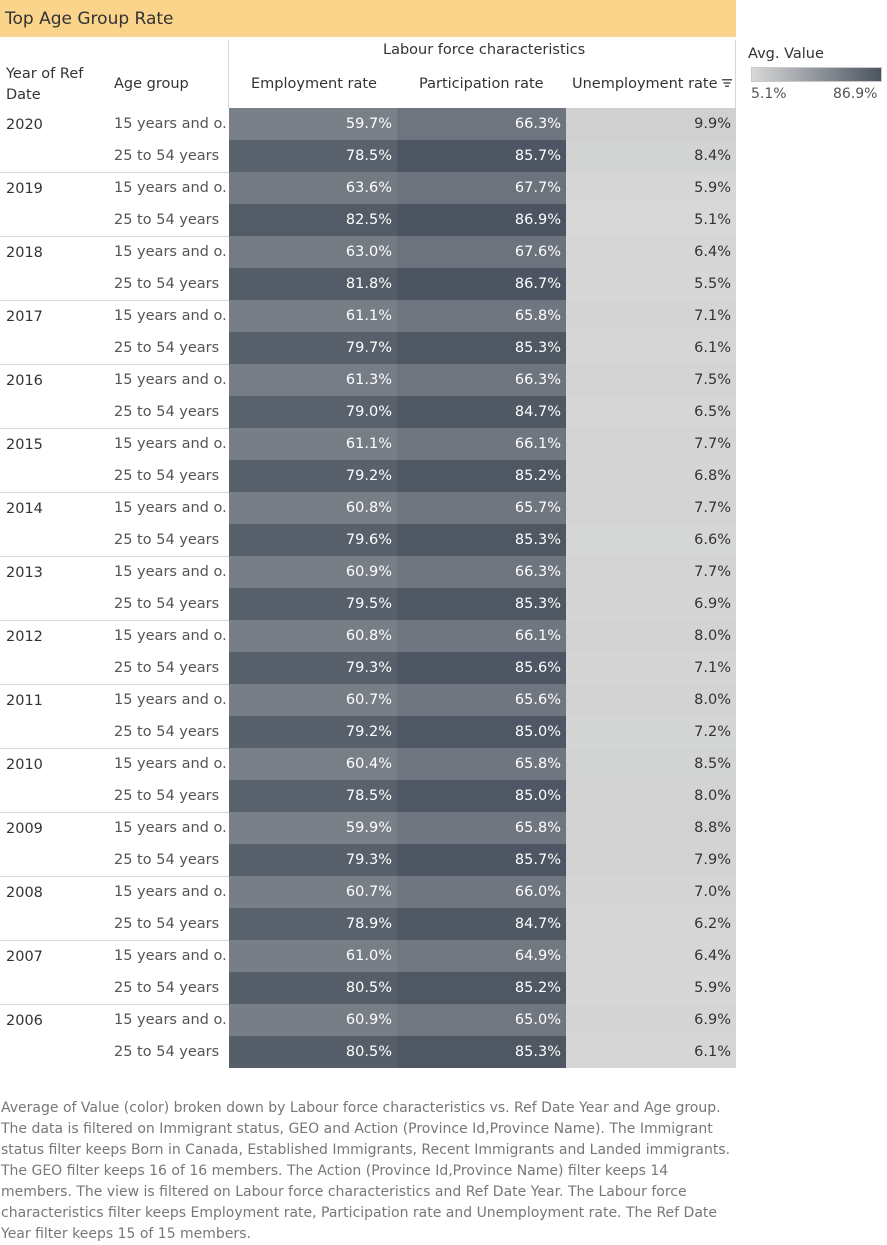  What do you see at coordinates (651, 732) in the screenshot?
I see `heatmap-cell: 7.2%` at bounding box center [651, 732].